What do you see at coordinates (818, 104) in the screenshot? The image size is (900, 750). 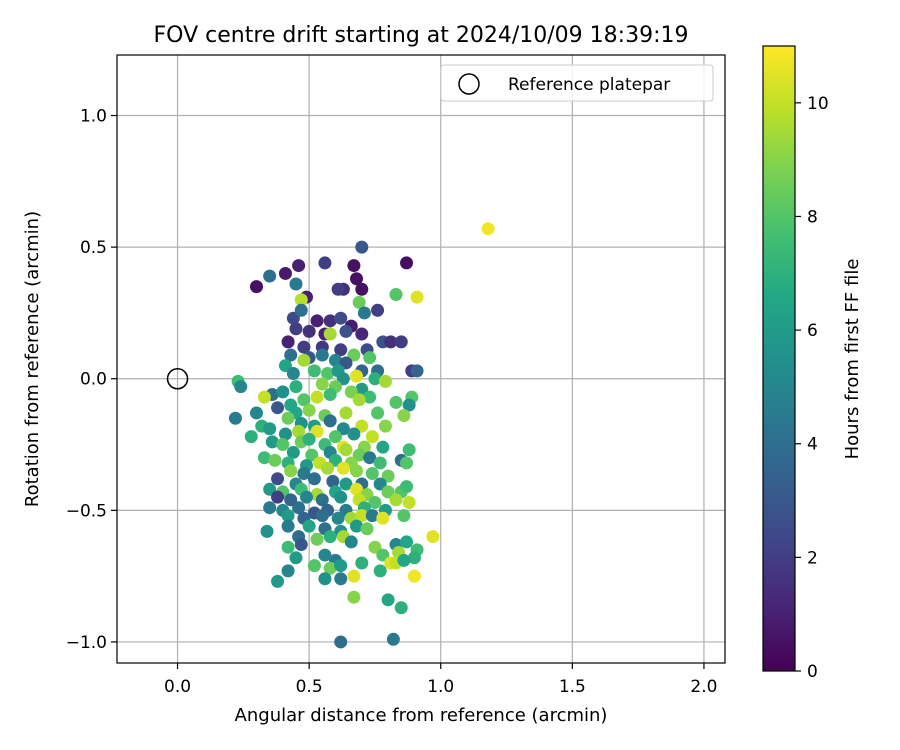 I see `colorbar-tick-label: 10` at bounding box center [818, 104].